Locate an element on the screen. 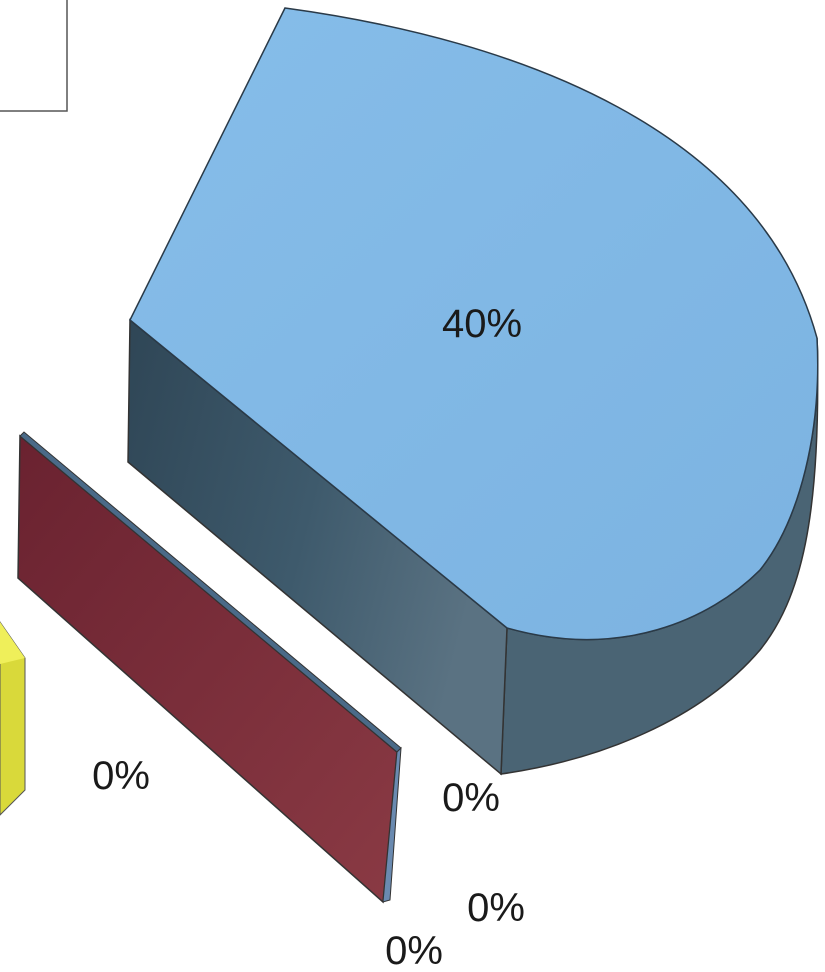 The width and height of the screenshot is (825, 972). slice-label-0-d: 0% is located at coordinates (414, 950).